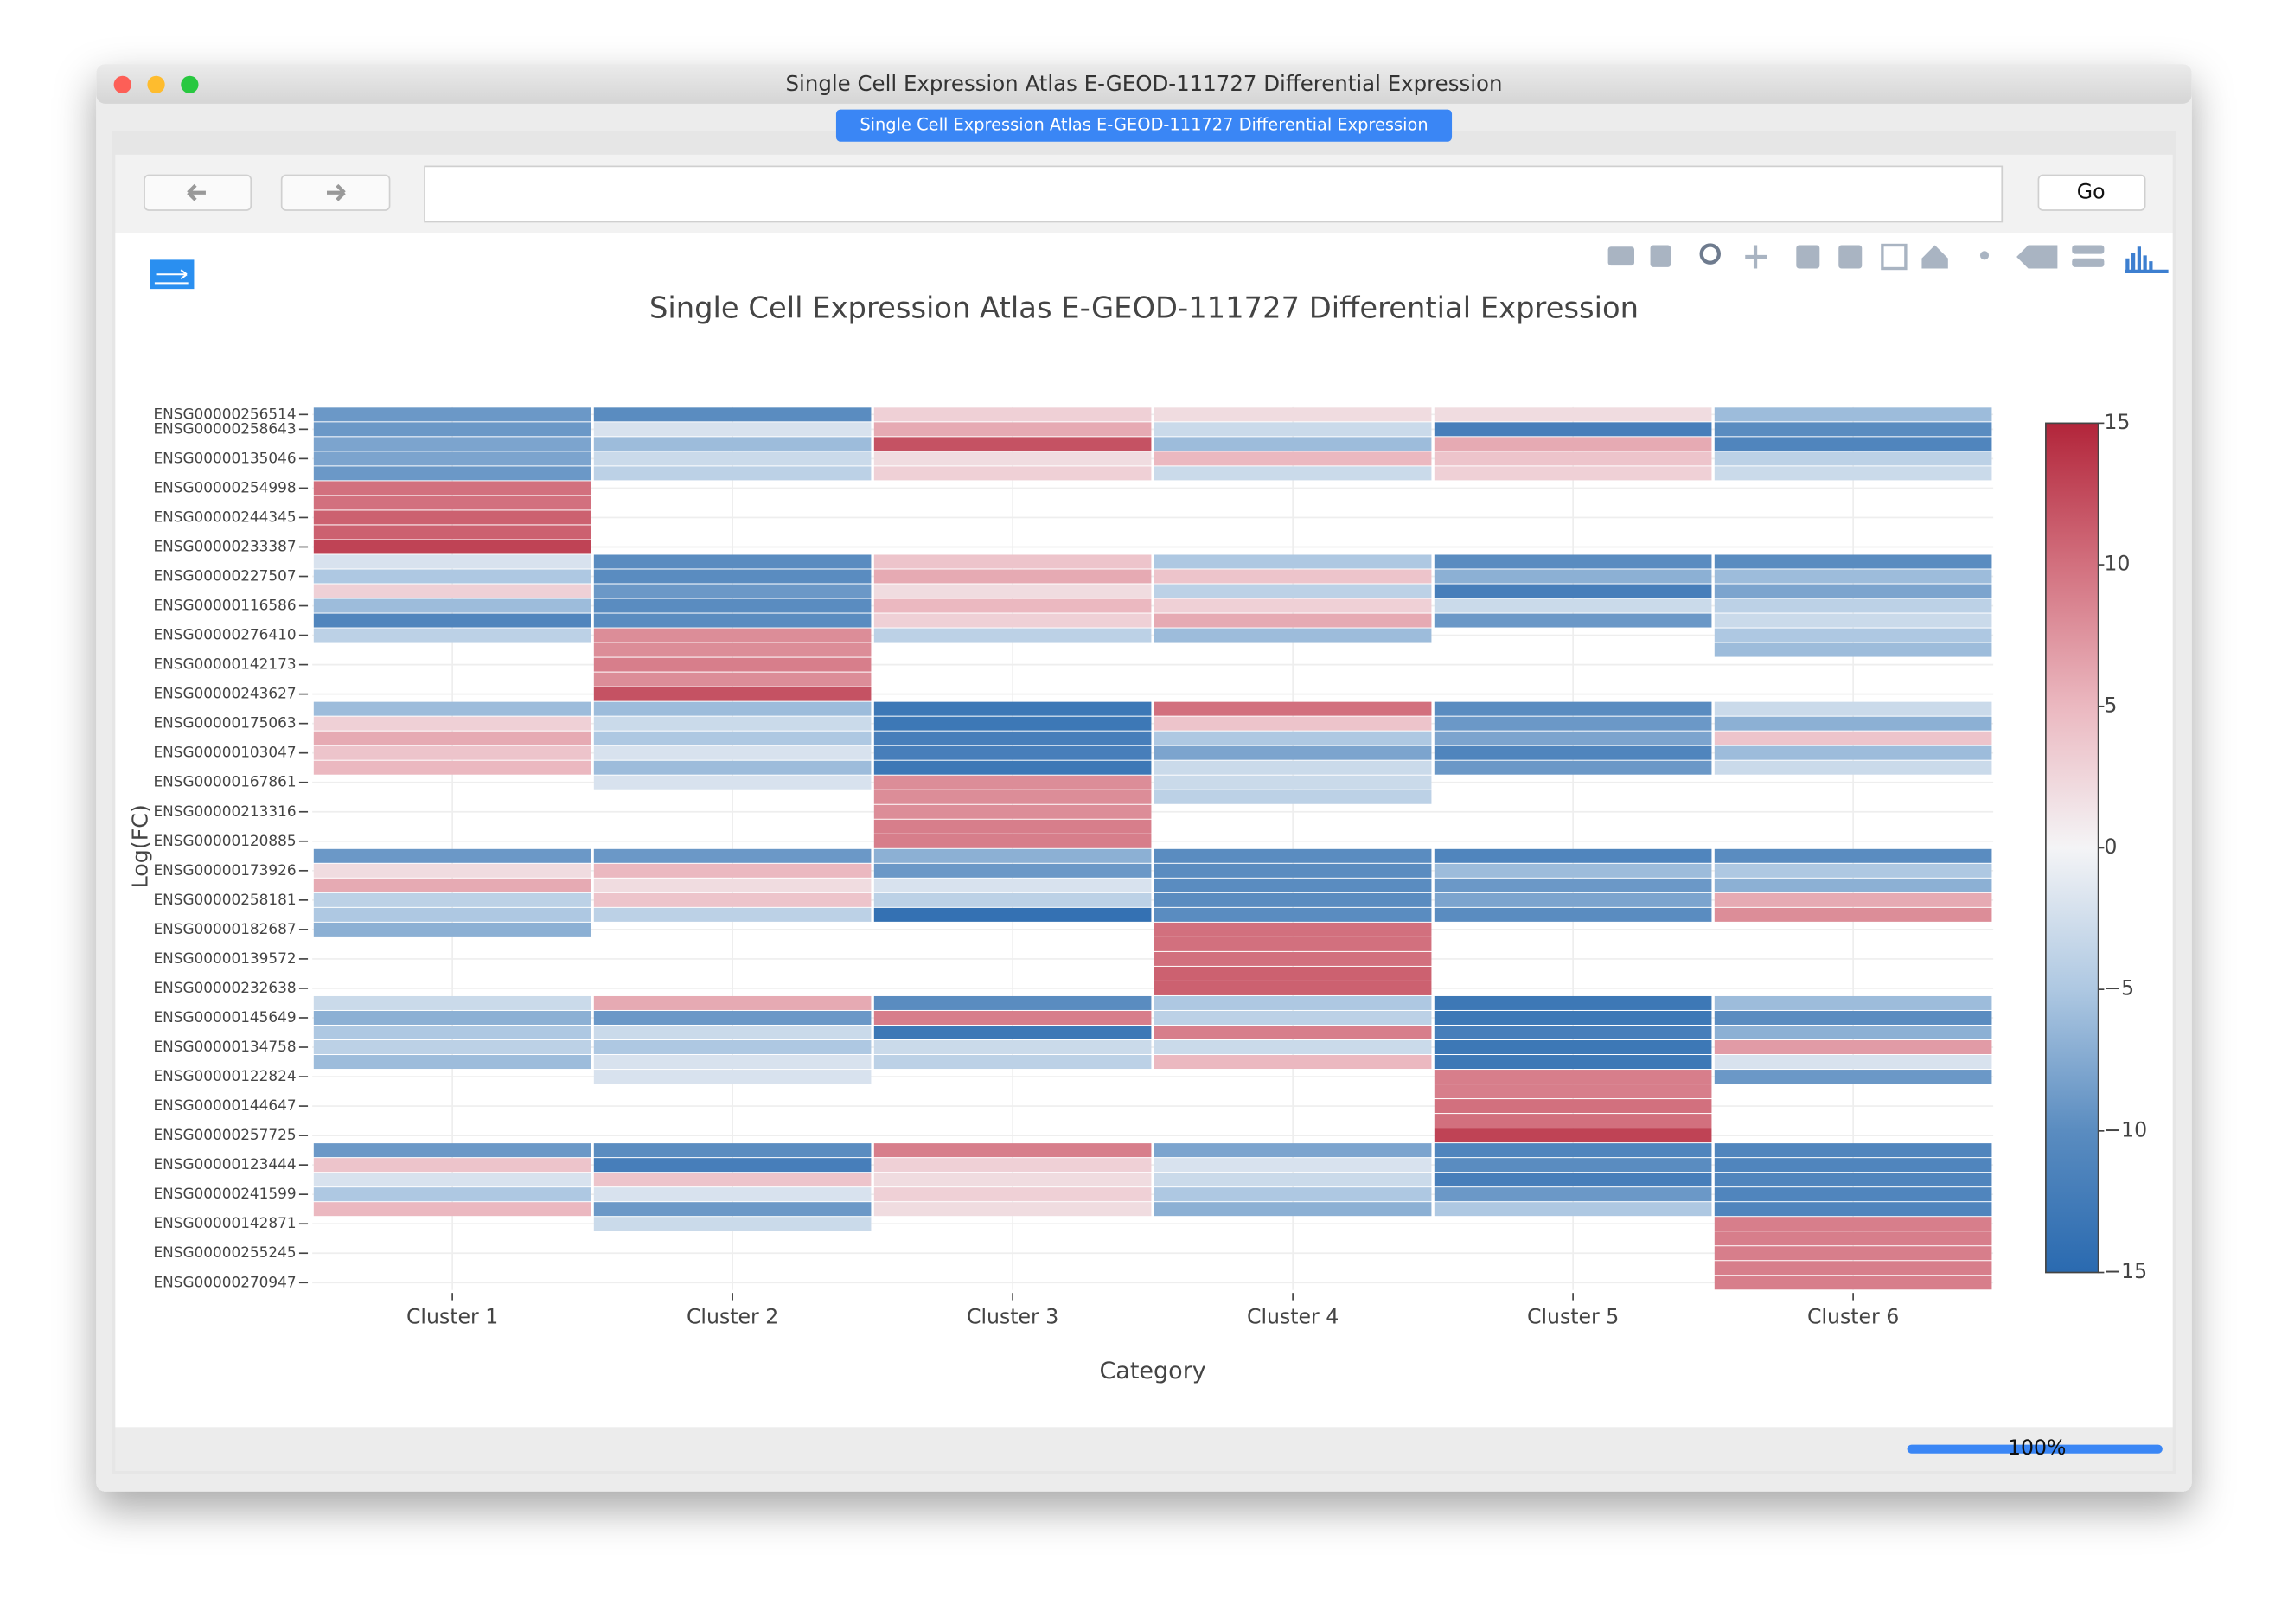 The width and height of the screenshot is (2288, 1624). Describe the element at coordinates (1661, 256) in the screenshot. I see `save-icon` at that location.